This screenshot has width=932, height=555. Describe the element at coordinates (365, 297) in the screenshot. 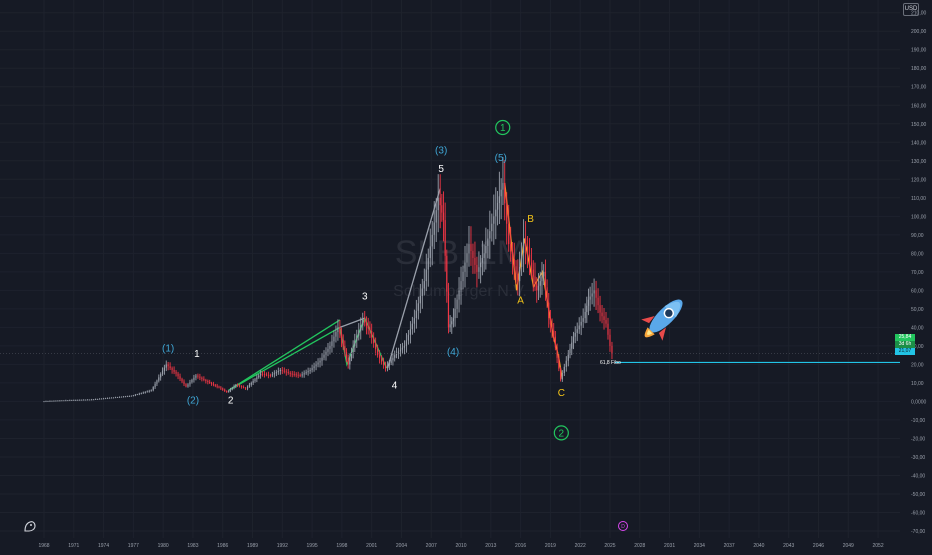

I see `wave-label: 3` at that location.